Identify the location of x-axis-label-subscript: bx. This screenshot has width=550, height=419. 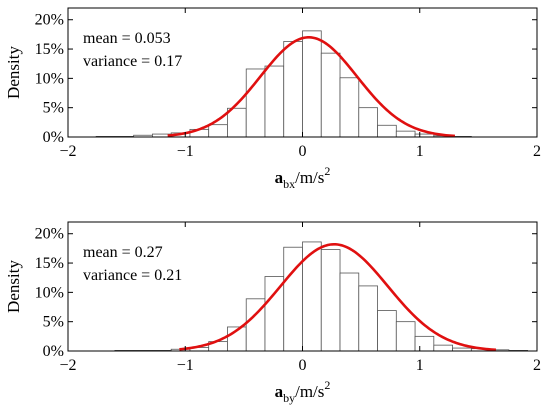
(289, 184).